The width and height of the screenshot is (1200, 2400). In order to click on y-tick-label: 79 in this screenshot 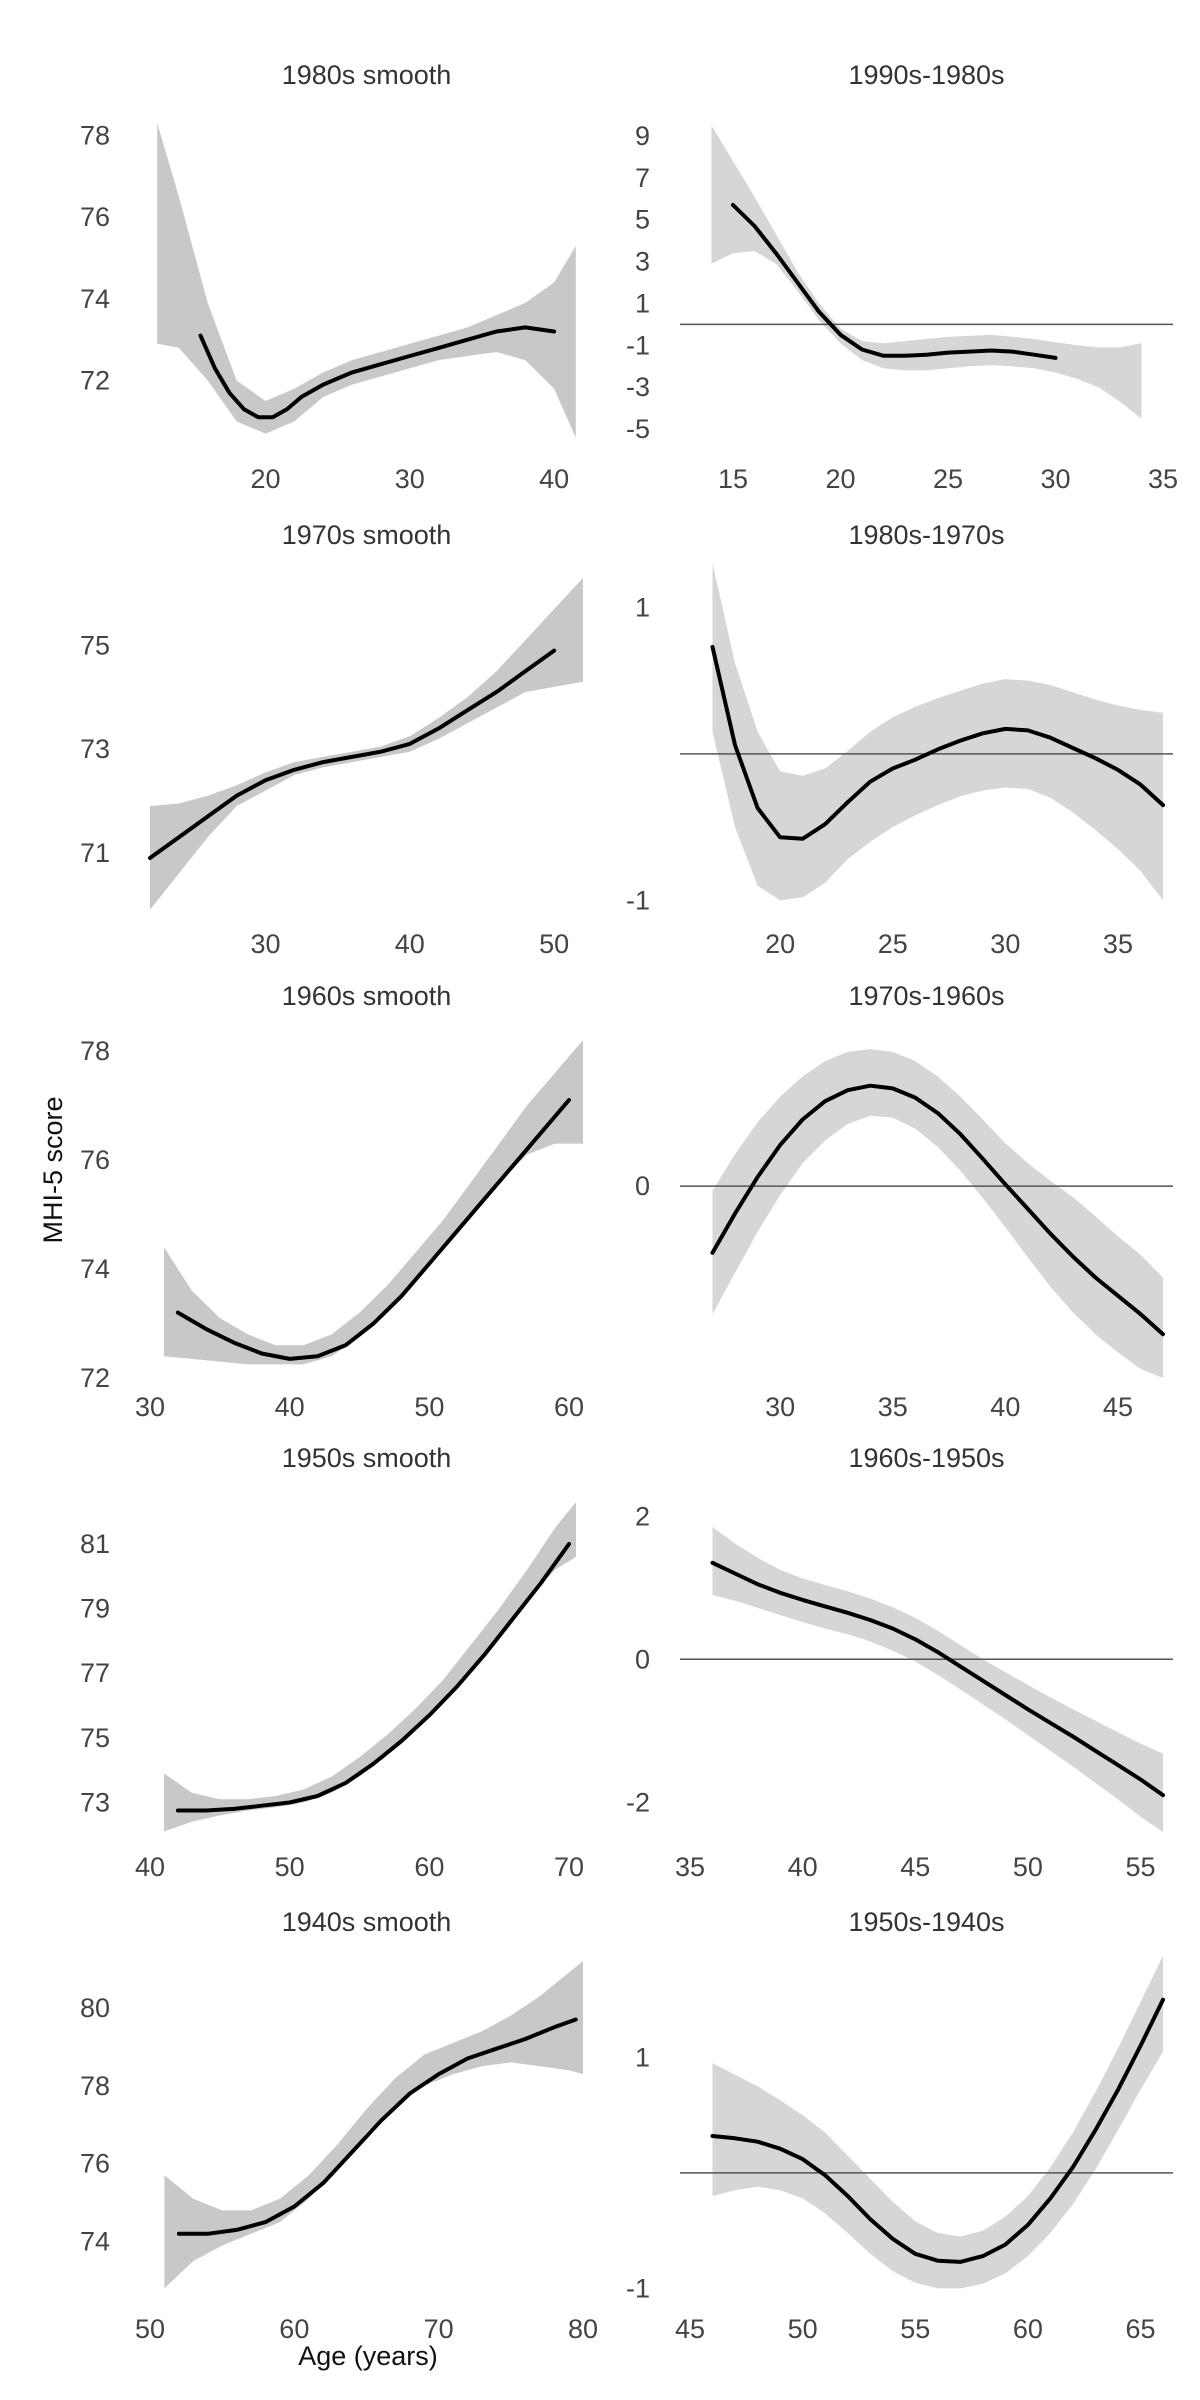, I will do `click(95, 1609)`.